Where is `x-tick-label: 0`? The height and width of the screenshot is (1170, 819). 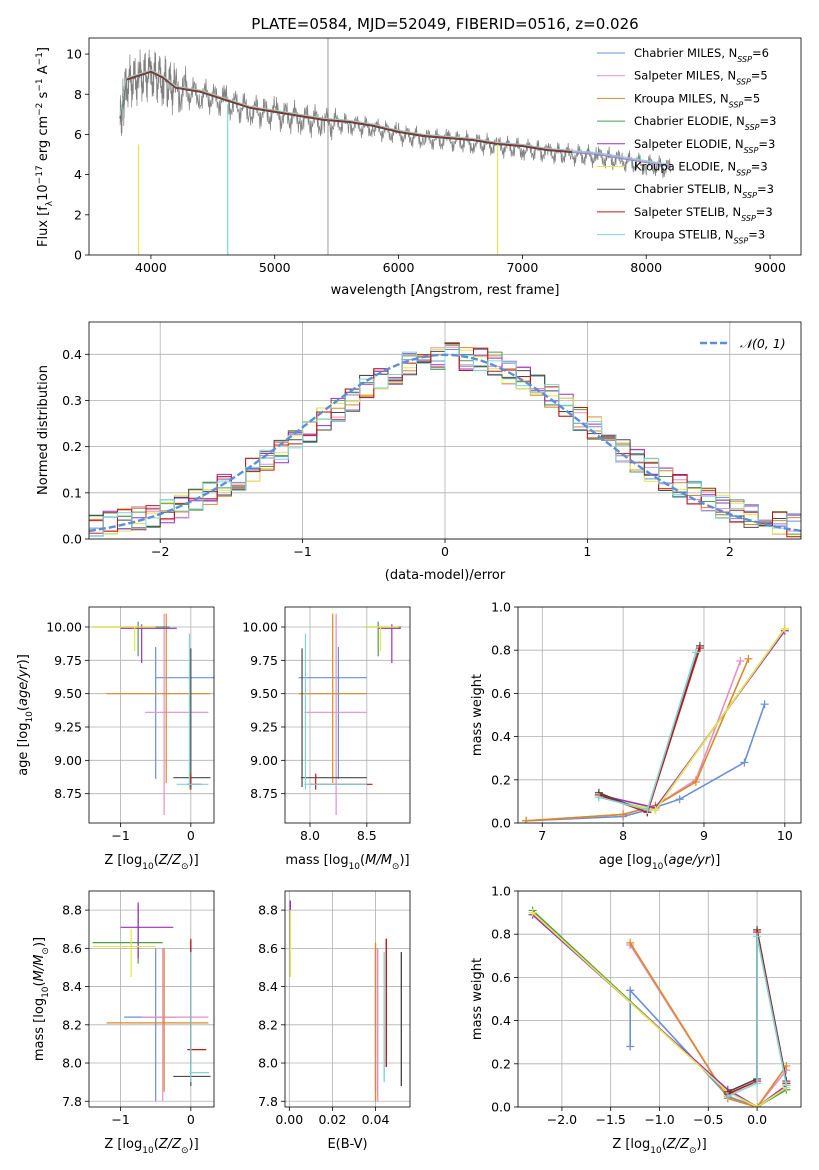 x-tick-label: 0 is located at coordinates (191, 1119).